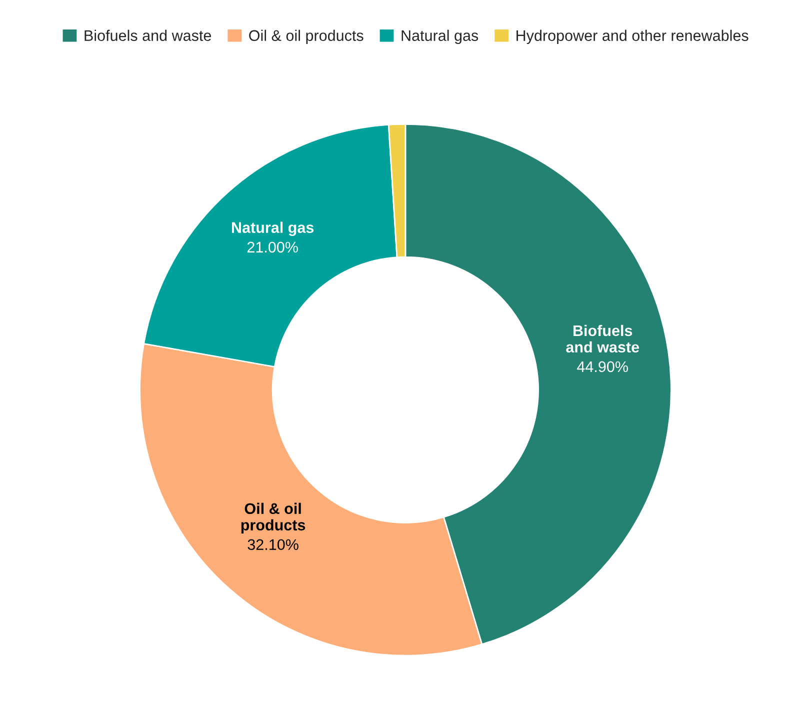 Image resolution: width=795 pixels, height=722 pixels. Describe the element at coordinates (603, 338) in the screenshot. I see `slice-label: Biofuels and waste` at that location.